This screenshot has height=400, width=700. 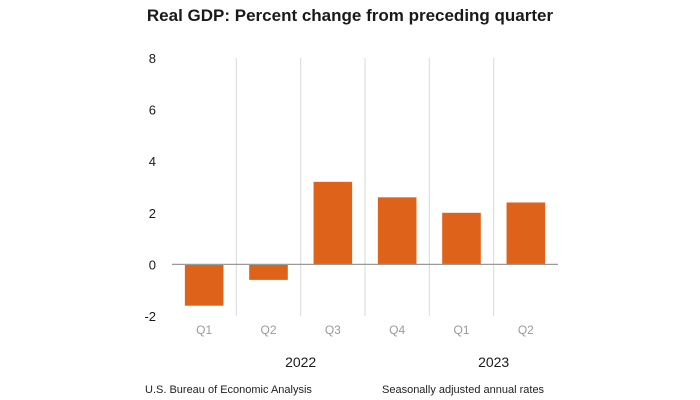 What do you see at coordinates (150, 316) in the screenshot?
I see `y-tick-label: -2` at bounding box center [150, 316].